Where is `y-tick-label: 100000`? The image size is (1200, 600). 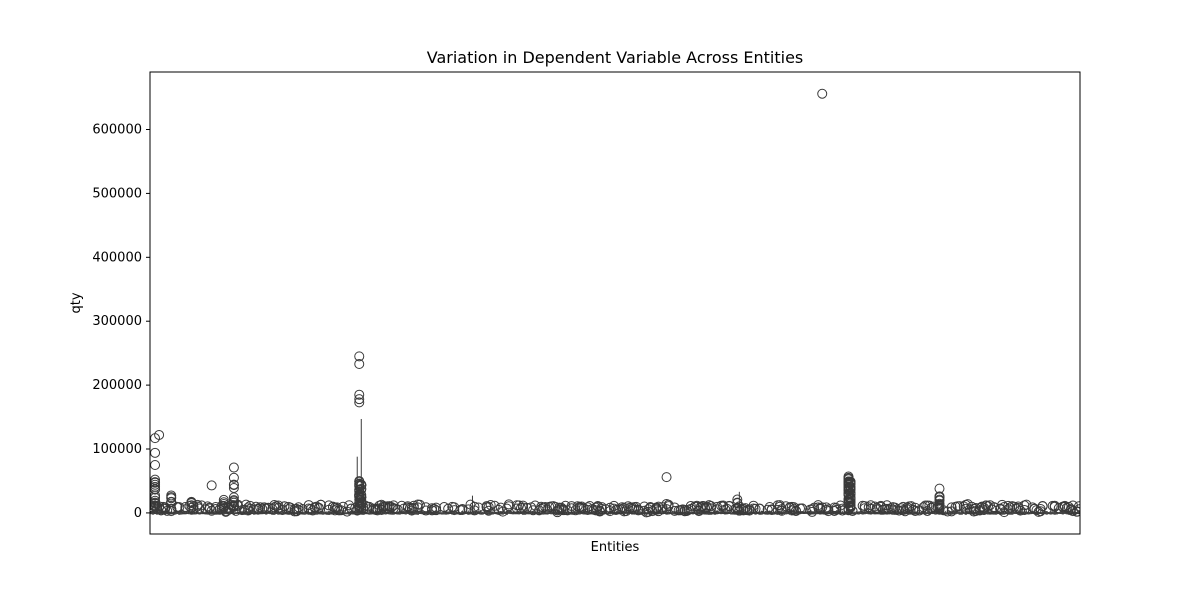 y-tick-label: 100000 is located at coordinates (117, 449).